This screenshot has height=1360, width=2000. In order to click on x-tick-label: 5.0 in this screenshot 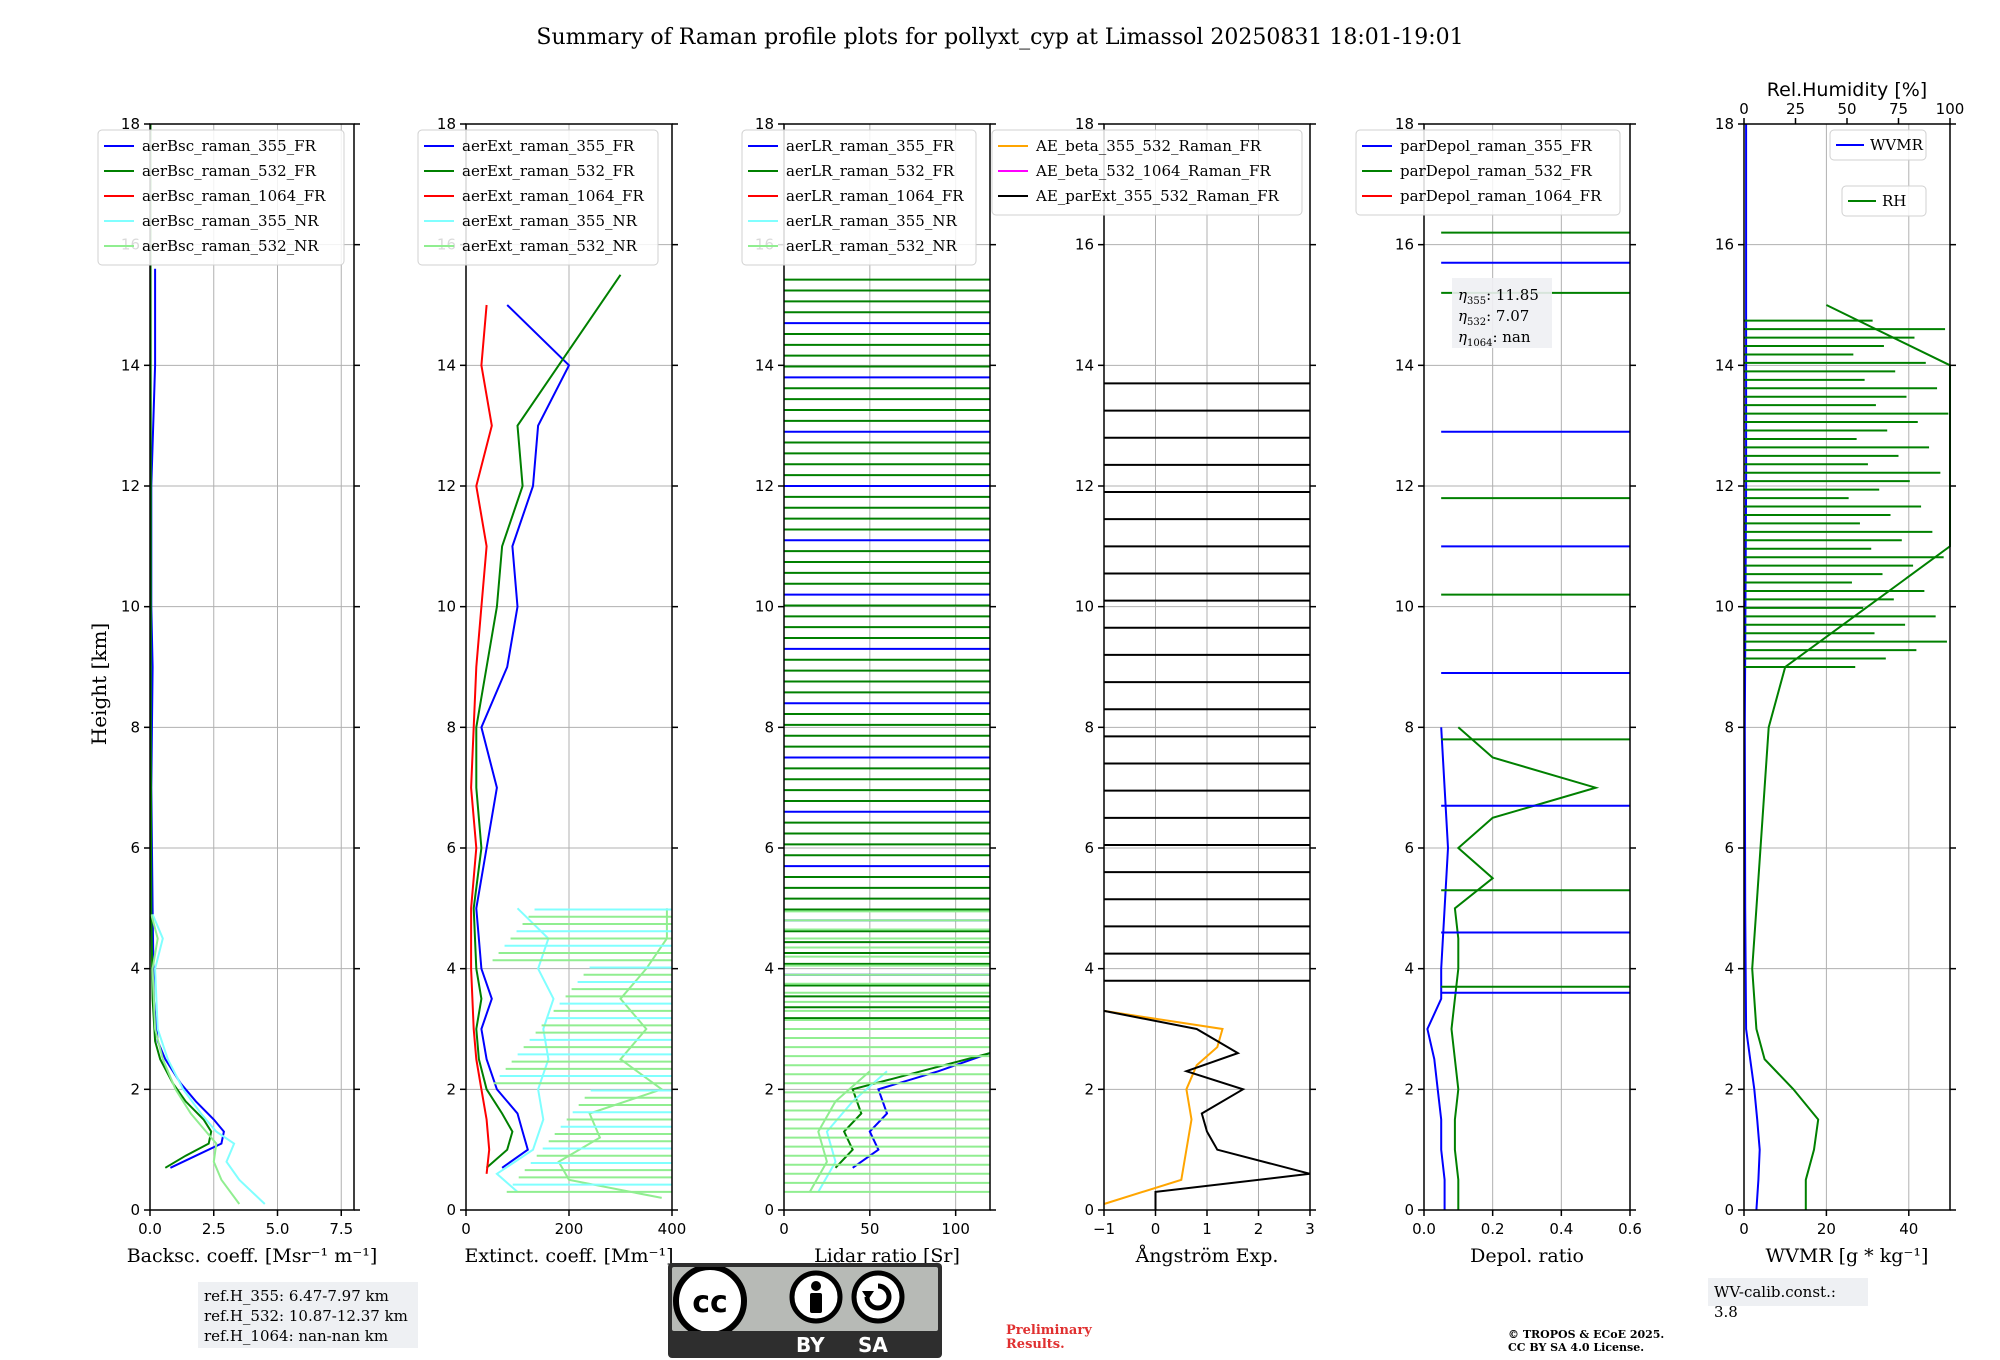, I will do `click(278, 1229)`.